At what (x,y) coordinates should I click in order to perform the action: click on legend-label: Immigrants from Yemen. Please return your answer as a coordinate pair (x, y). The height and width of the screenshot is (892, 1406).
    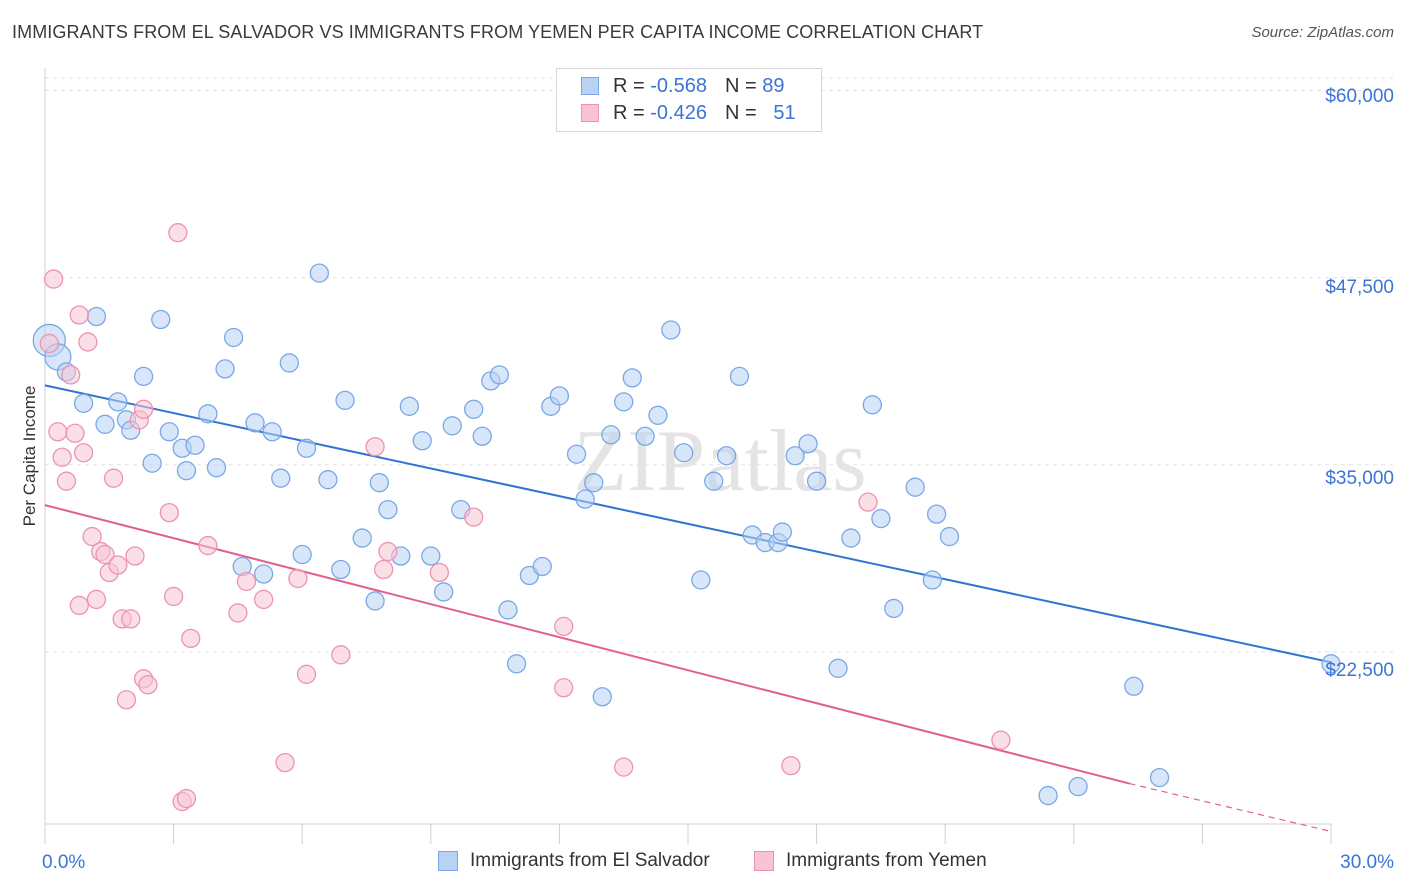
    Looking at the image, I should click on (886, 860).